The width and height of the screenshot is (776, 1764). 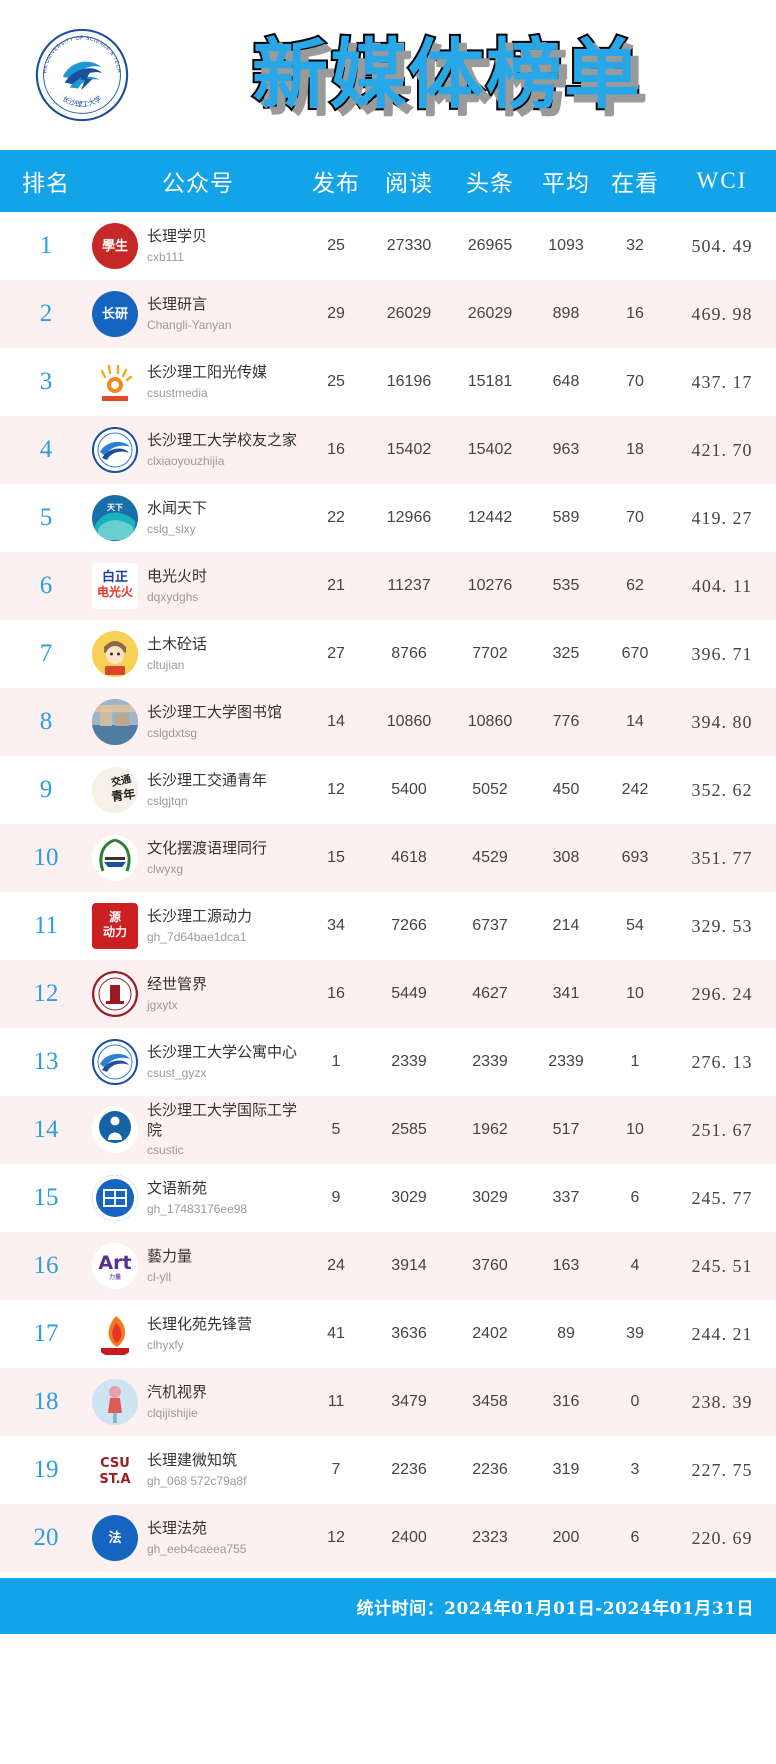 I want to click on table-row: 12 经世管界 jgxytx 16 5449 4627 341 10 296. 24, so click(x=388, y=994).